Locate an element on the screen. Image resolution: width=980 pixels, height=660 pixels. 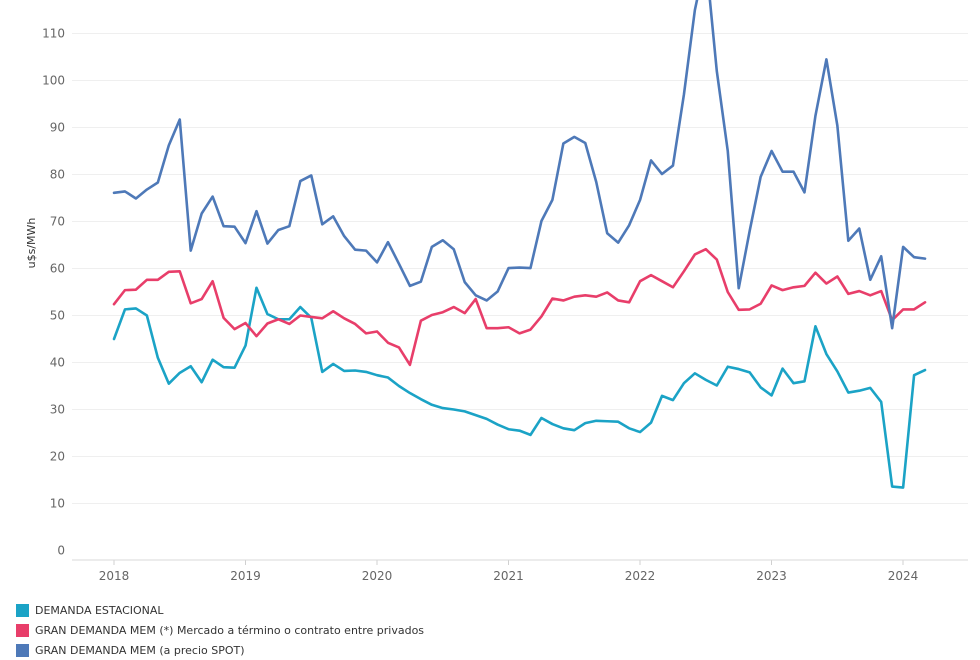
x-tick-label: 2021 is located at coordinates (508, 576).